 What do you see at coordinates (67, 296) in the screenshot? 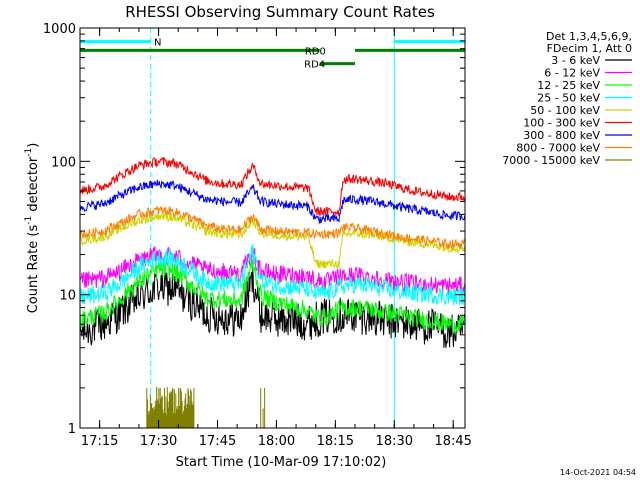
I see `y-tick-label-1: 10` at bounding box center [67, 296].